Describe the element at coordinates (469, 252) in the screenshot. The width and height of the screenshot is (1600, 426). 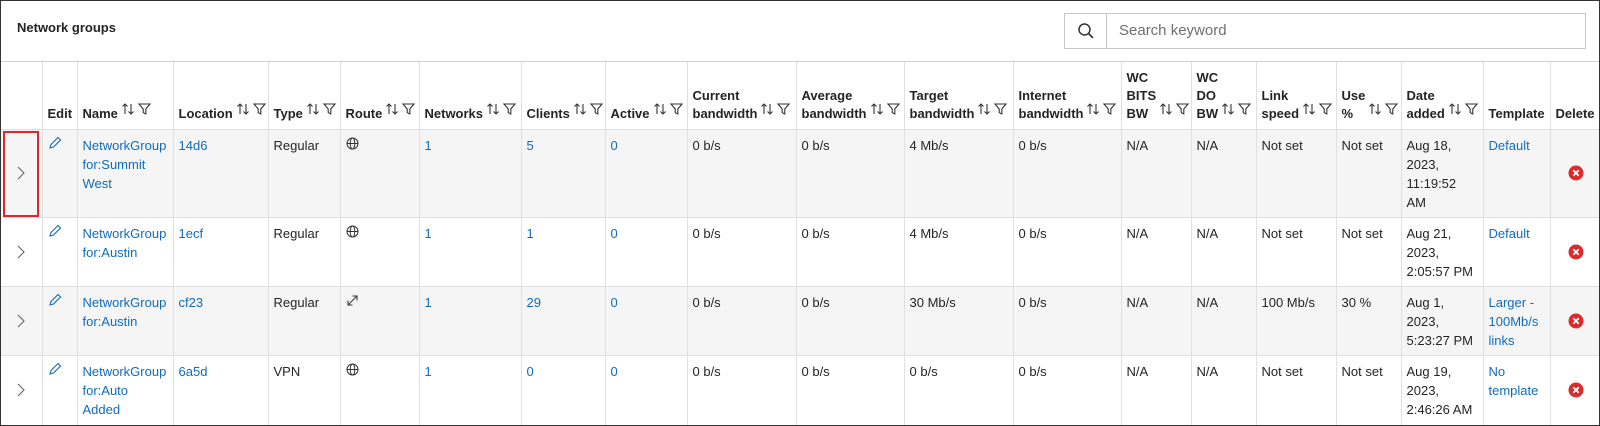
I see `cell: 1` at that location.